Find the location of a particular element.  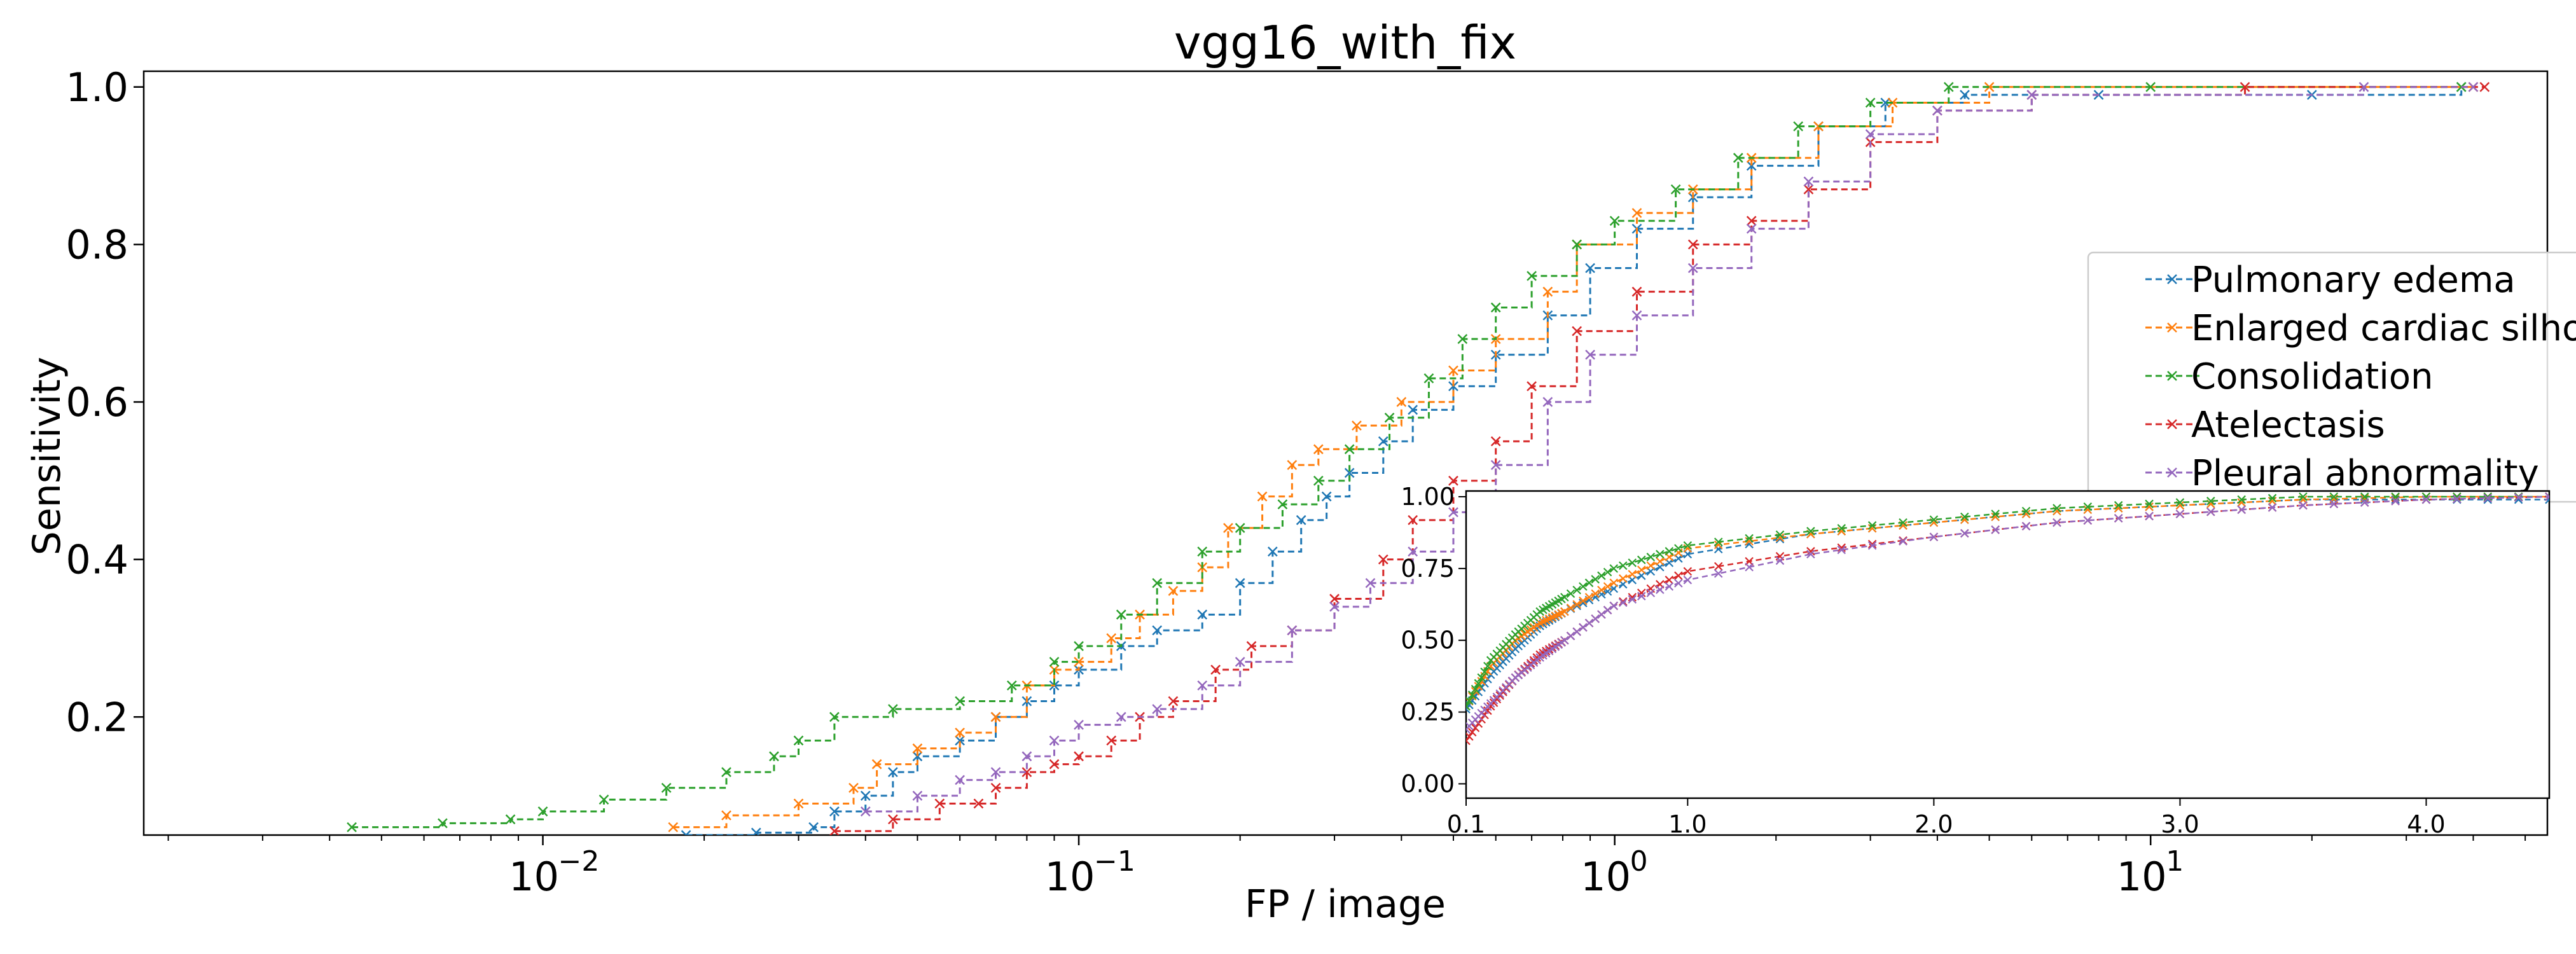

inset-y-tick-label: 0.75 is located at coordinates (1428, 569).